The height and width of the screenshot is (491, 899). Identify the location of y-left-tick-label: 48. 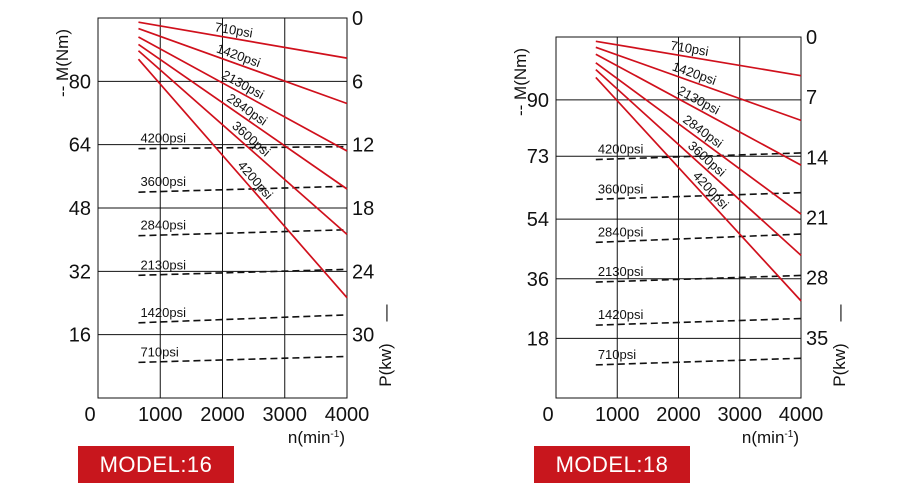
(80, 209).